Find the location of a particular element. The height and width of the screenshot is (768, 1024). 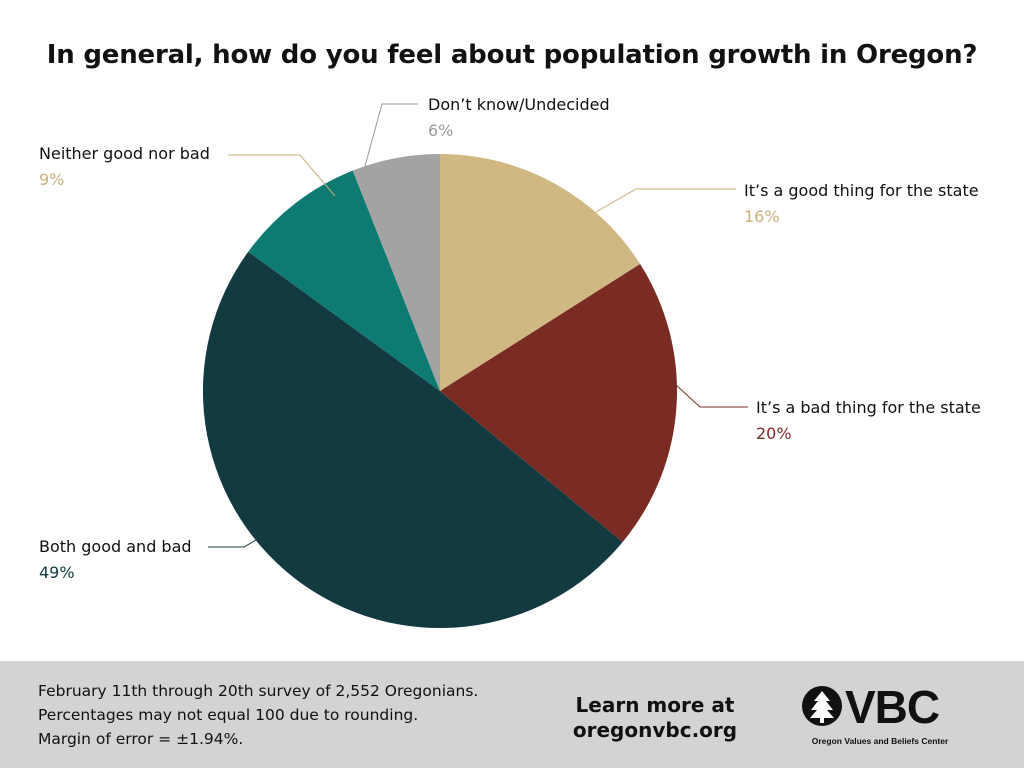

slice-value-label: 49% is located at coordinates (57, 572).